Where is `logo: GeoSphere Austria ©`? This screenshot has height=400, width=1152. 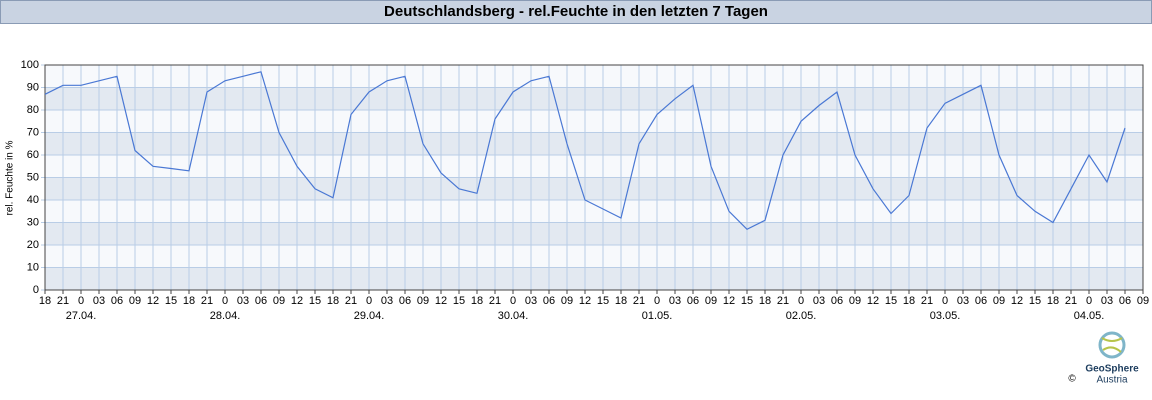 logo: GeoSphere Austria © is located at coordinates (1103, 358).